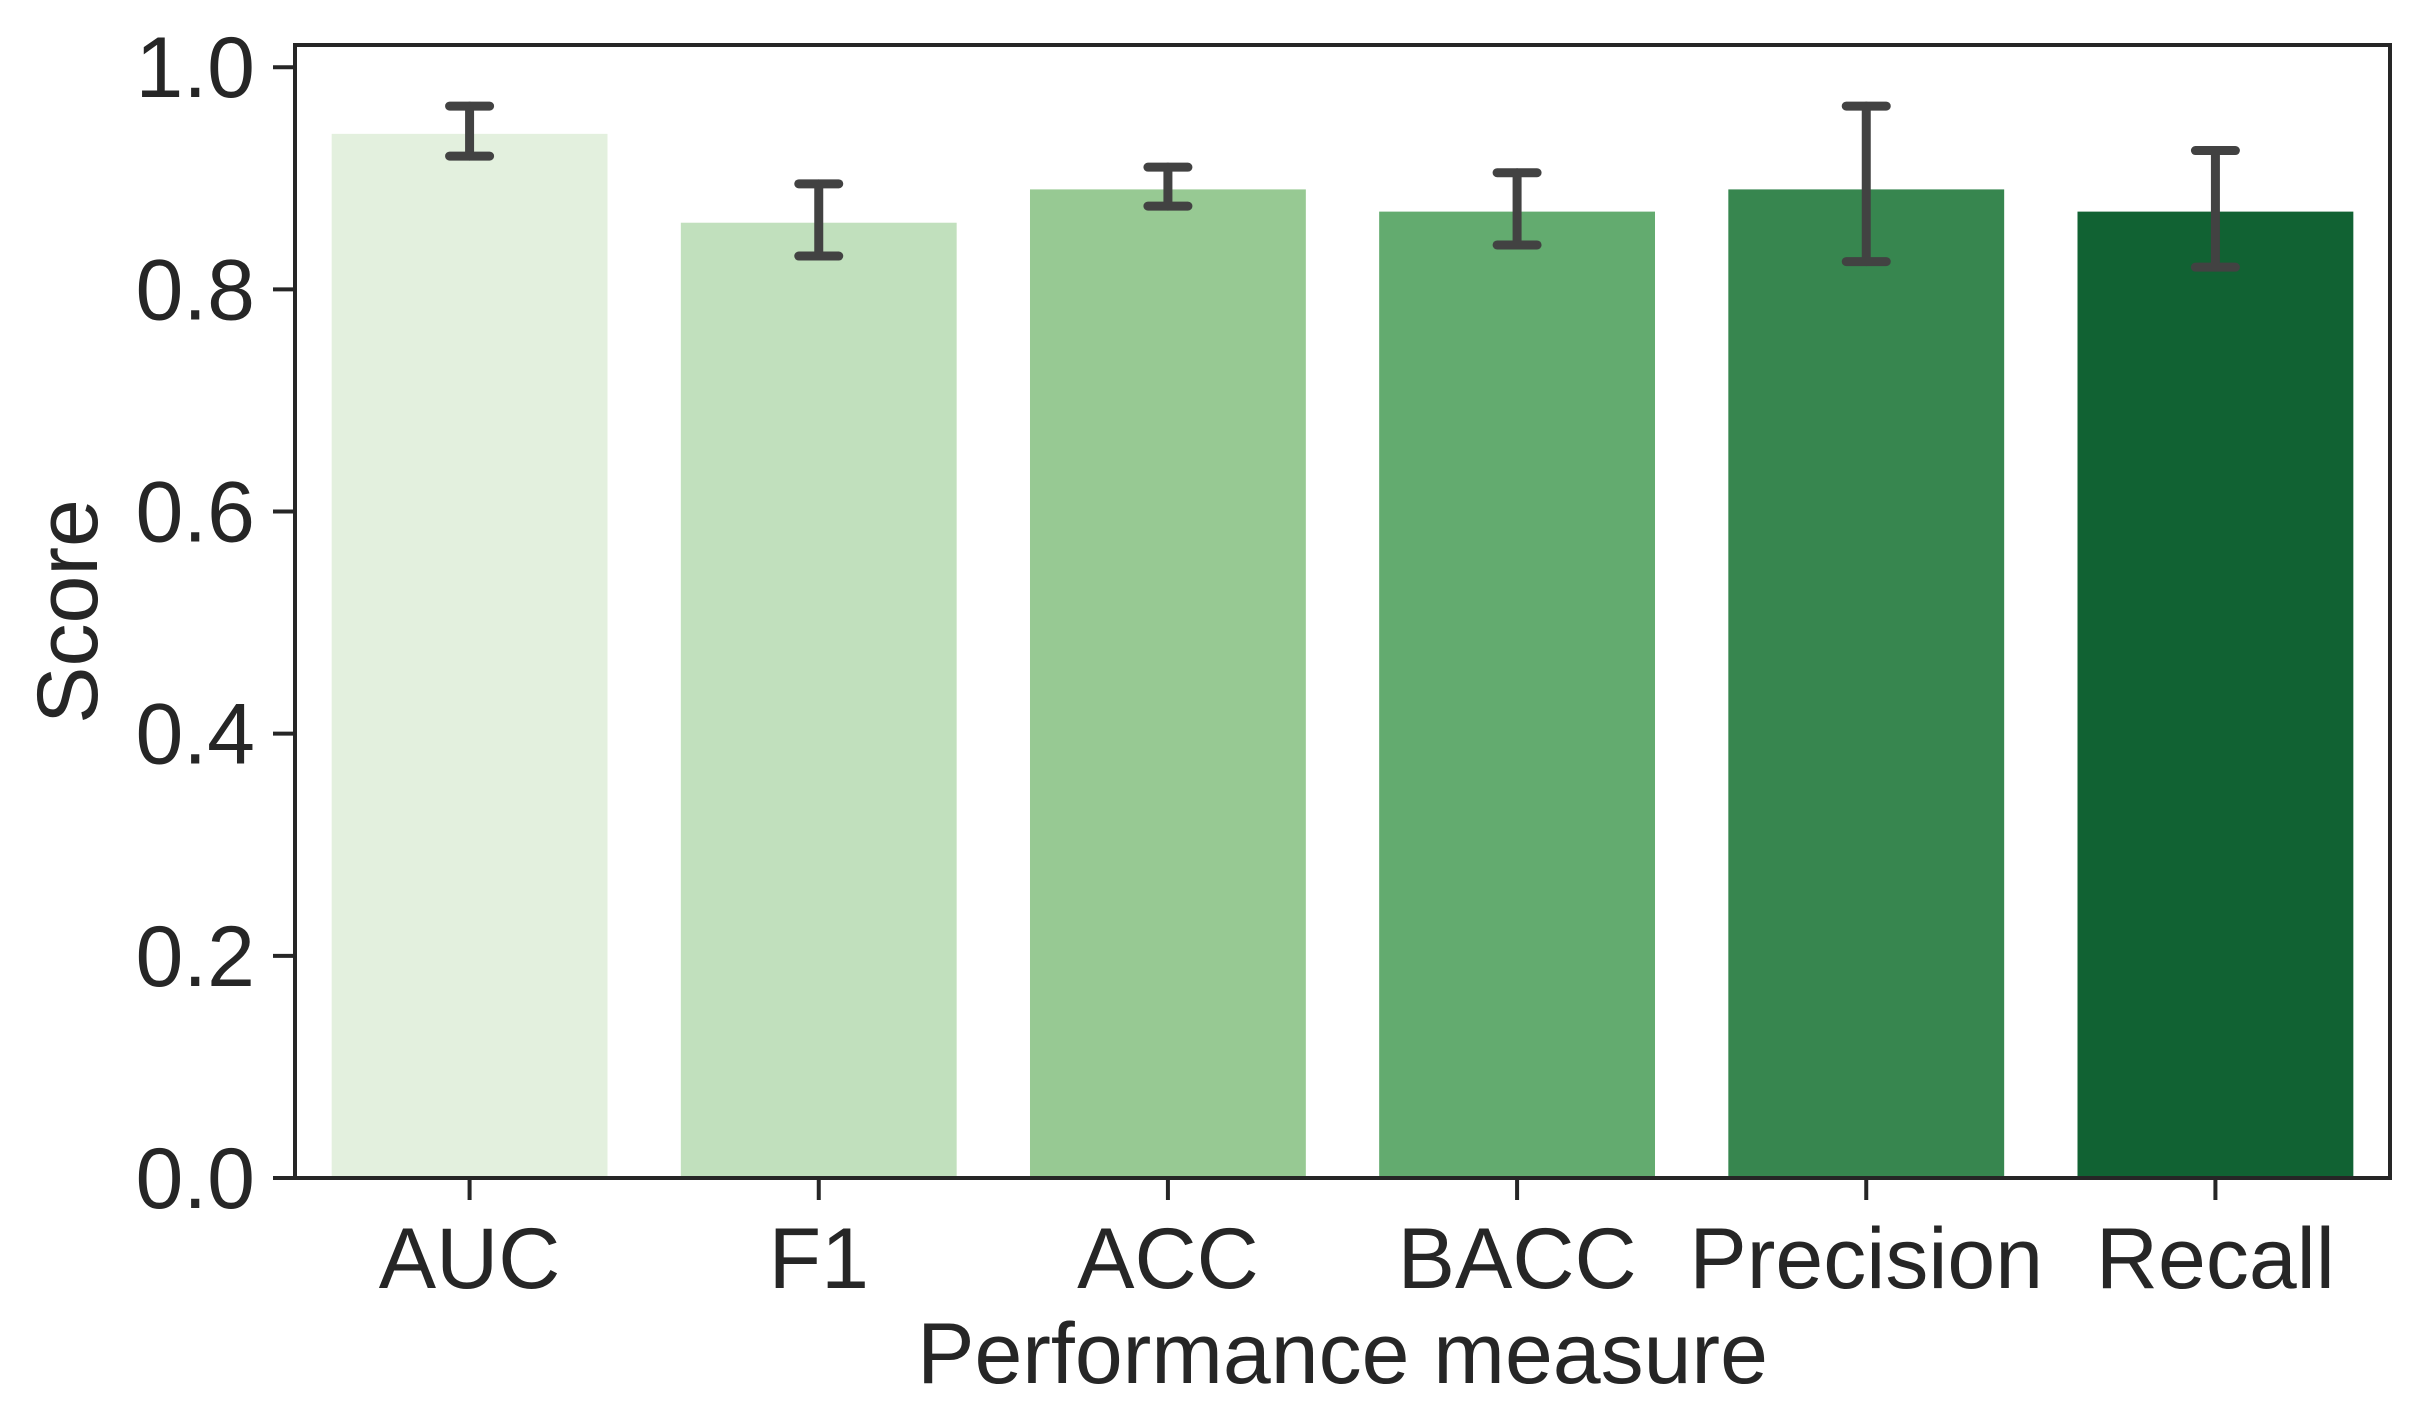 This screenshot has height=1428, width=2417. What do you see at coordinates (215, 623) in the screenshot?
I see `y-axis-ticks: 0.0 0.2 0.4 0.6 0.8 1.0` at bounding box center [215, 623].